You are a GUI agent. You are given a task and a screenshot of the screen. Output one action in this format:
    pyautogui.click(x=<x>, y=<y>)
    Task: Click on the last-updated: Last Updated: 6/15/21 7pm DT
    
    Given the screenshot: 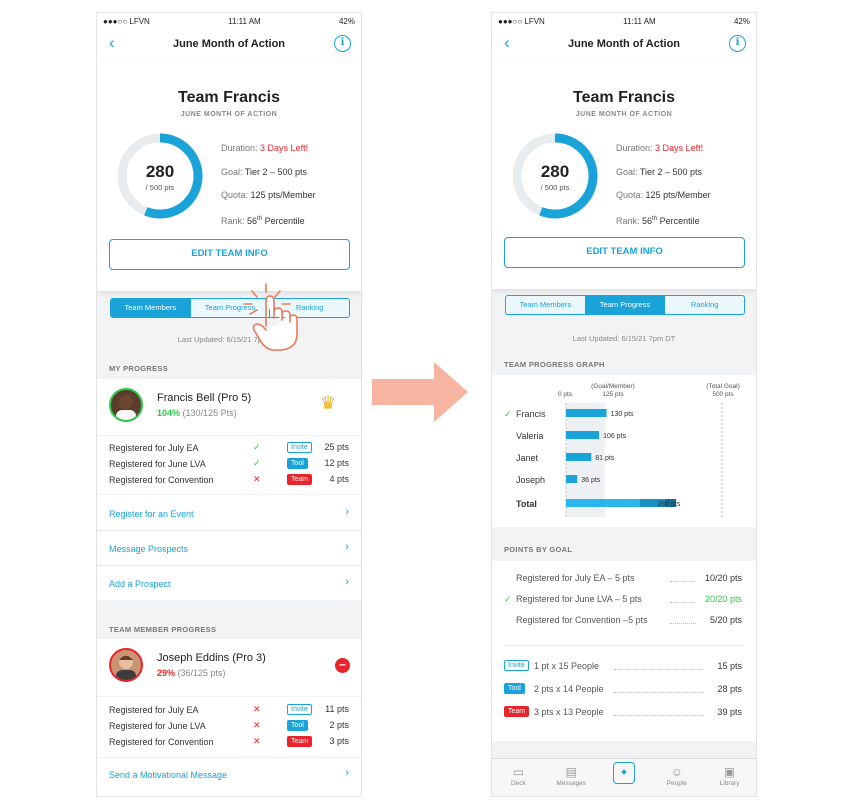 What is the action you would take?
    pyautogui.click(x=229, y=339)
    